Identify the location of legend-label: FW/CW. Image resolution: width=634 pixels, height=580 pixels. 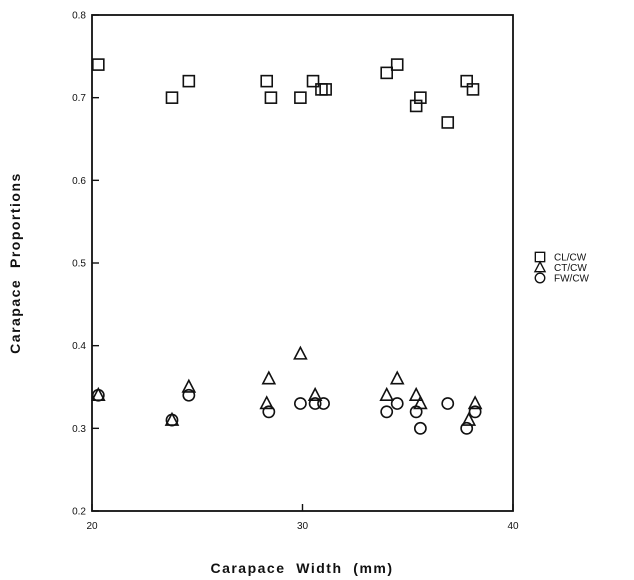
(572, 279).